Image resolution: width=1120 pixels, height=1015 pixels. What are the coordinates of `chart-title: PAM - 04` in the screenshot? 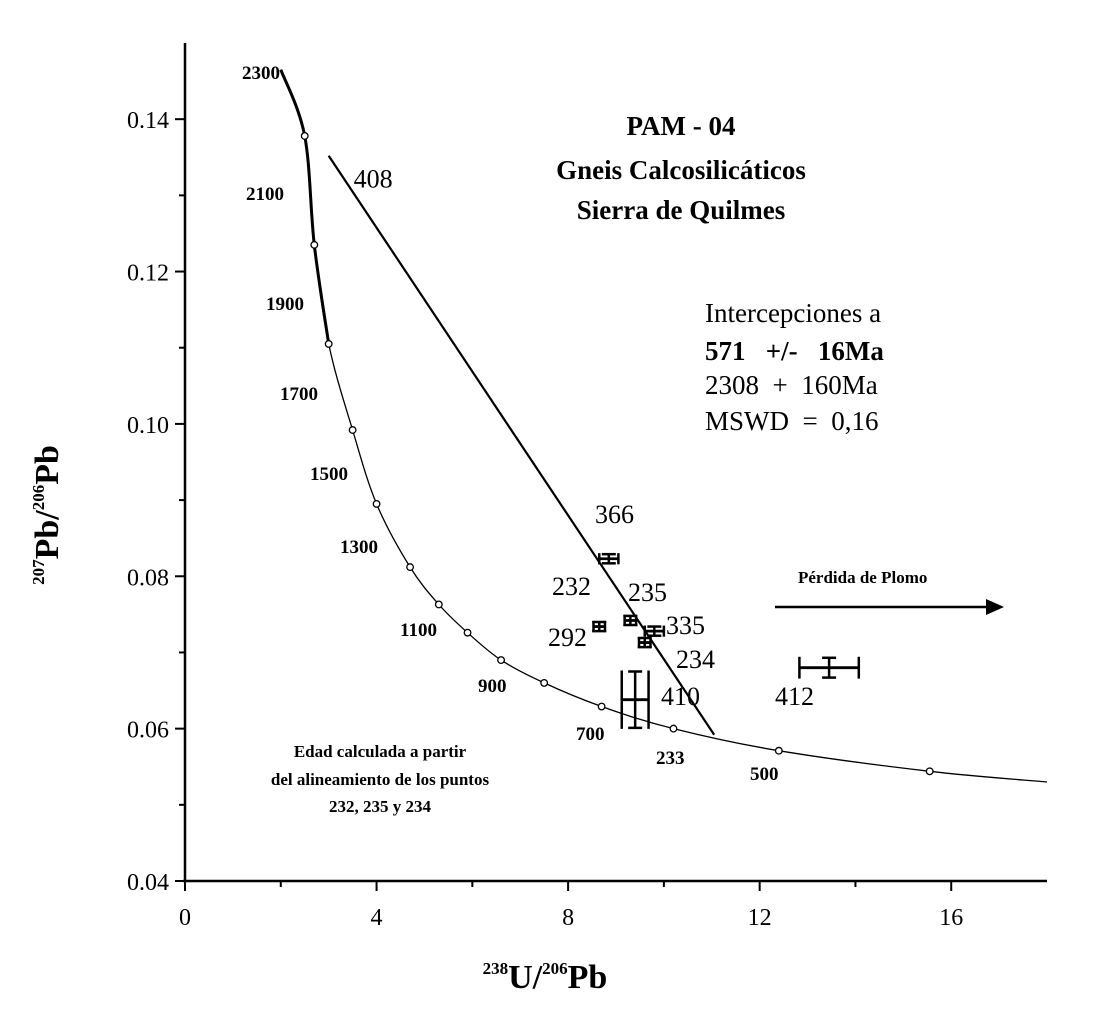 It's located at (681, 126).